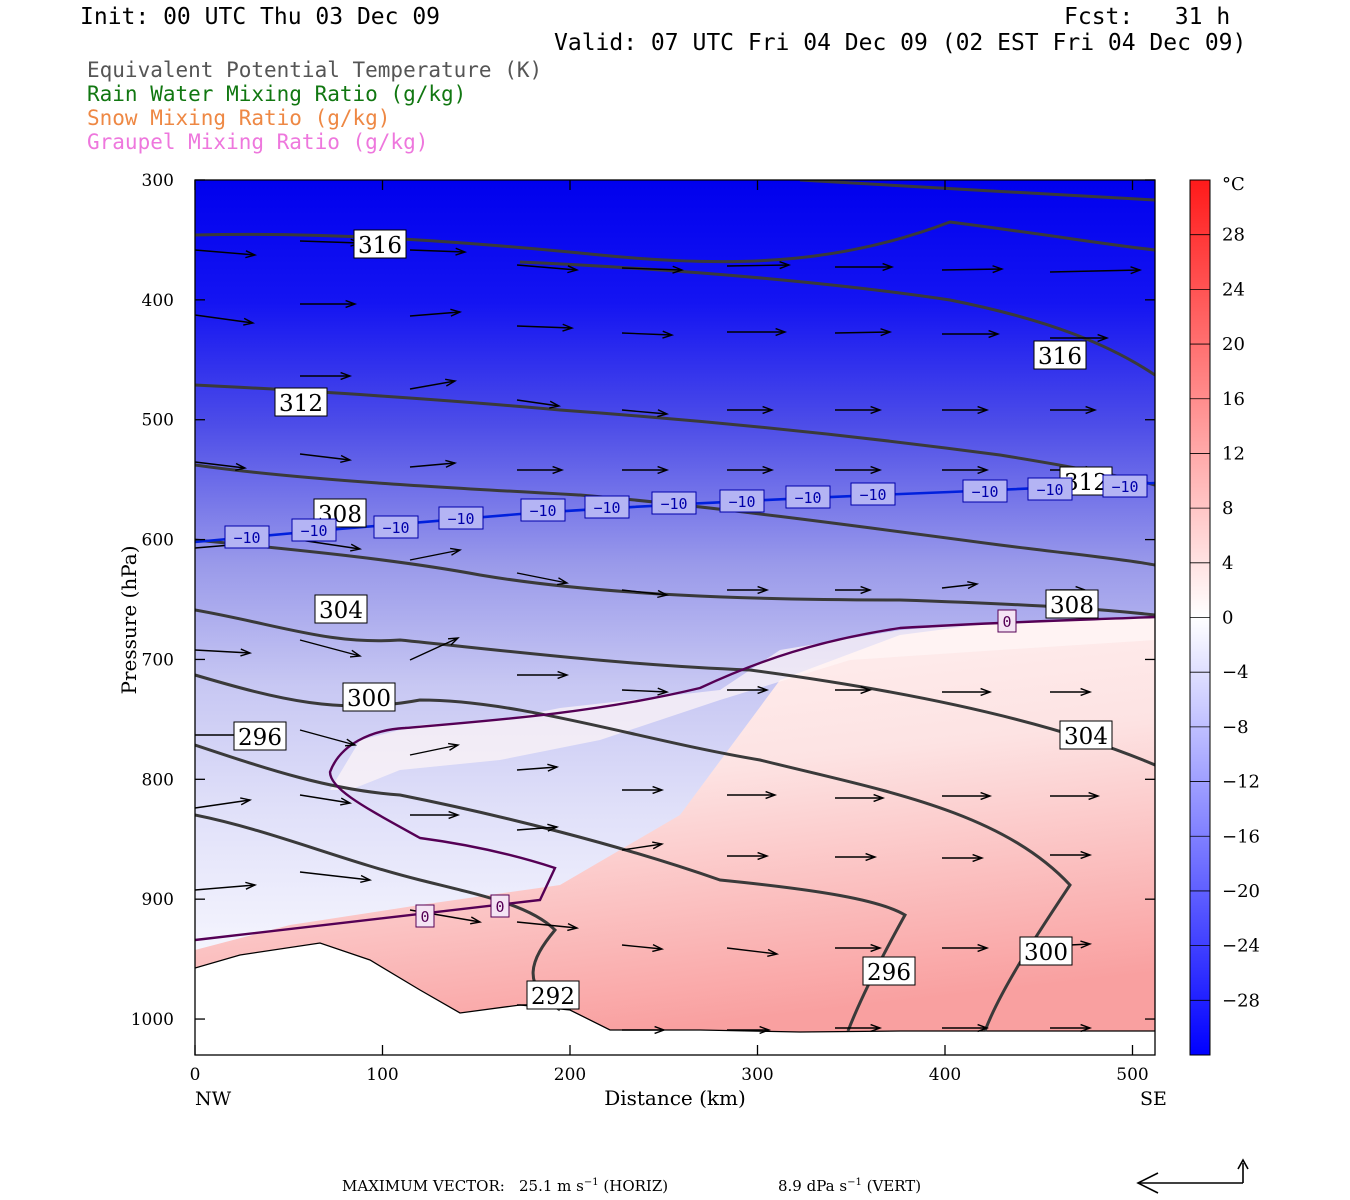 The image size is (1350, 1200). Describe the element at coordinates (158, 421) in the screenshot. I see `y-tick-label: 500` at that location.